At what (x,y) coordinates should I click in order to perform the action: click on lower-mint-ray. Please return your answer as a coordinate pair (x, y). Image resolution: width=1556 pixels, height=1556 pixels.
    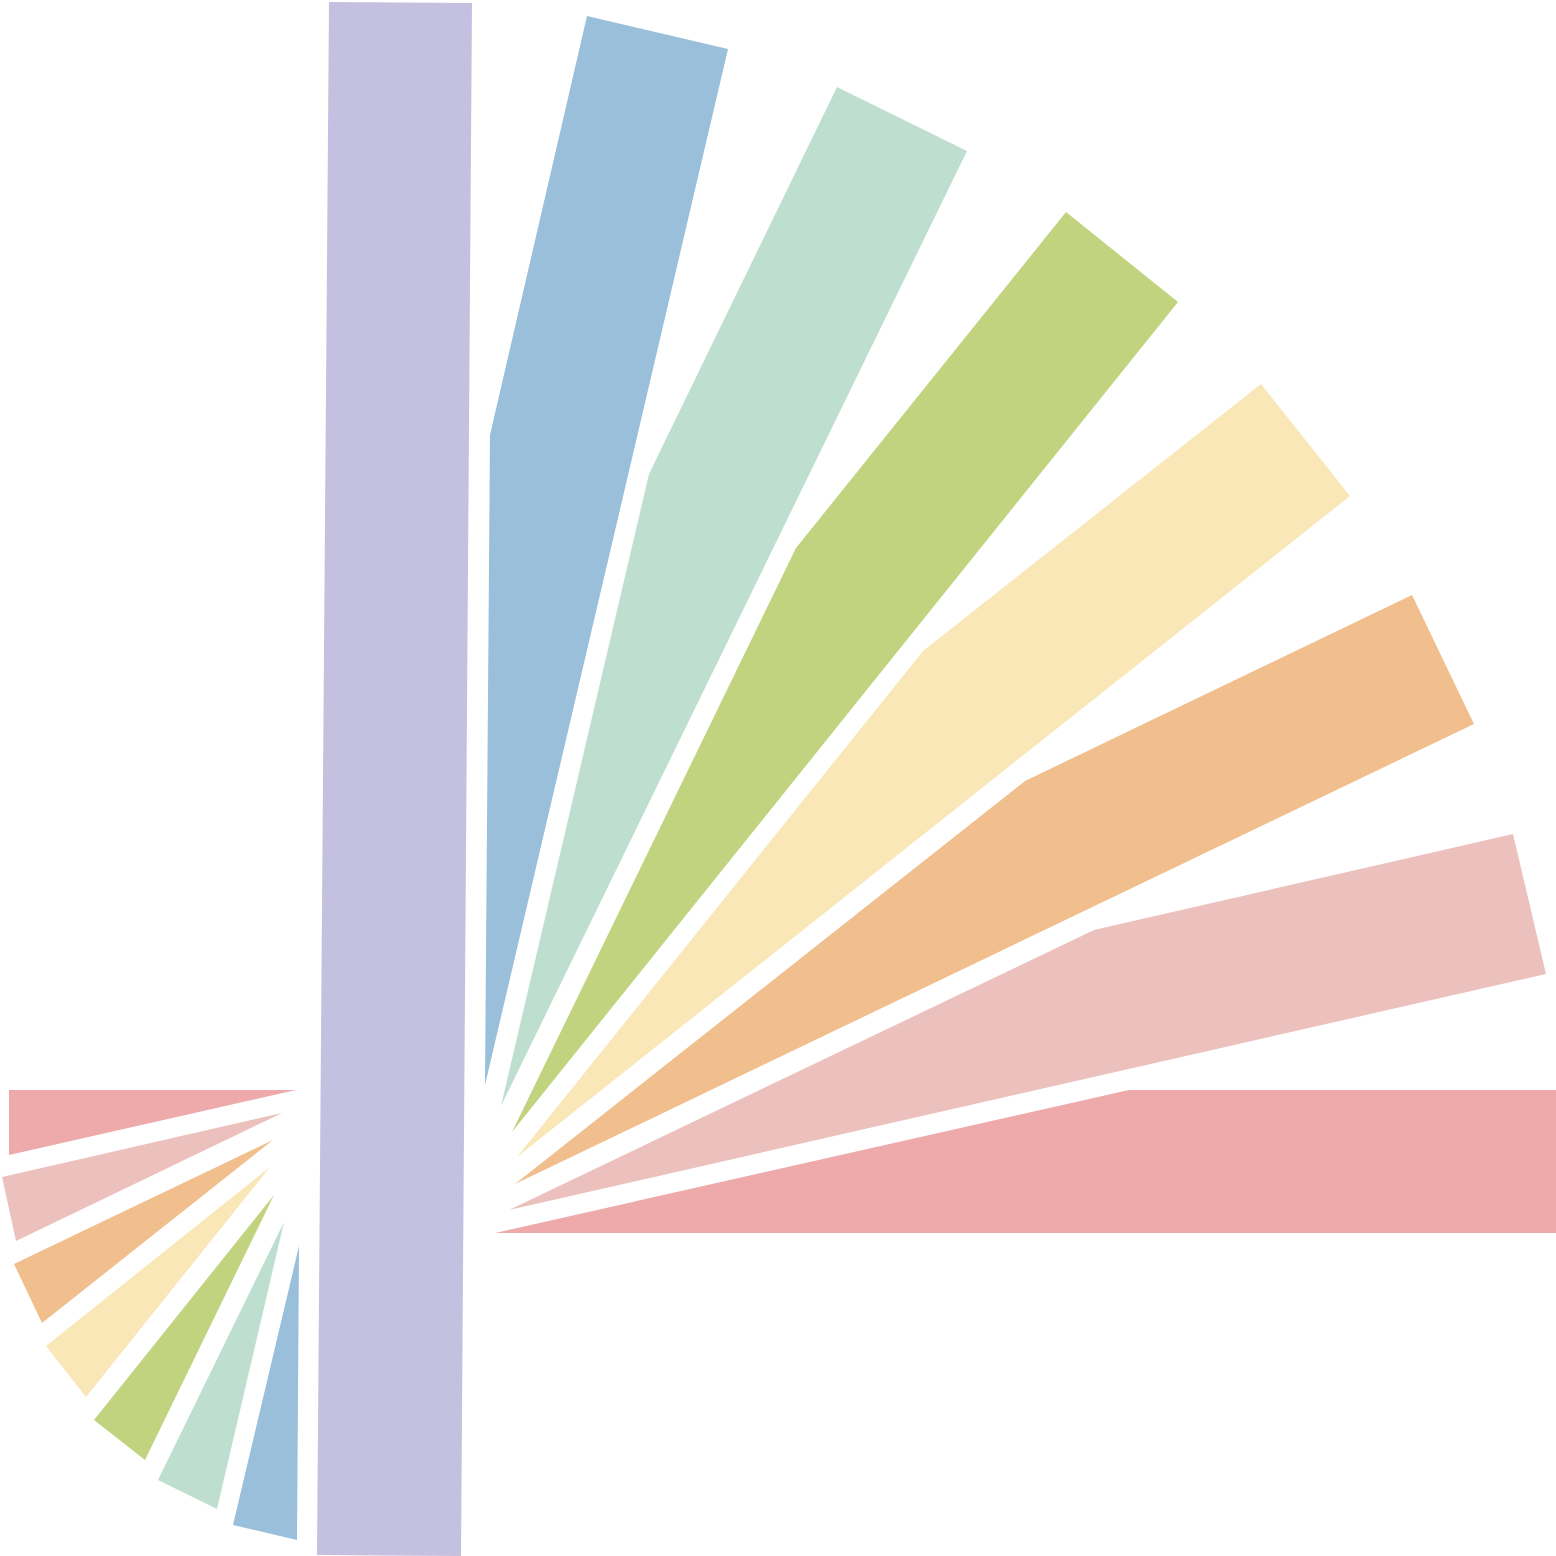
    Looking at the image, I should click on (221, 1365).